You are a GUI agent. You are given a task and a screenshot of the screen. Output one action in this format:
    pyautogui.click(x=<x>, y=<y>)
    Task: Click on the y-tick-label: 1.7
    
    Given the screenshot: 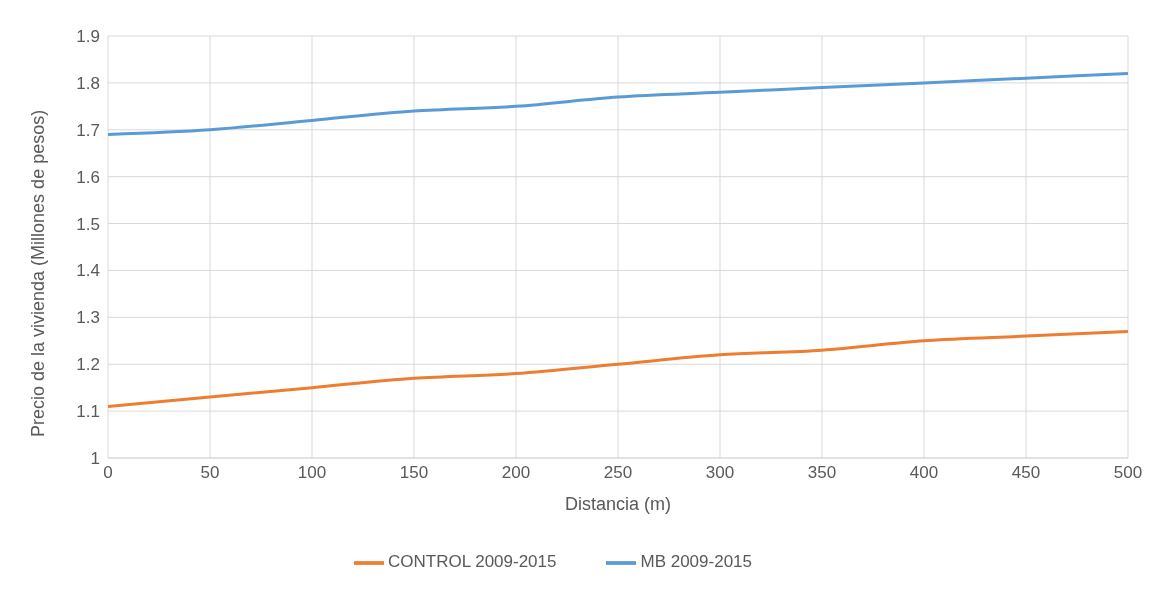 What is the action you would take?
    pyautogui.click(x=88, y=130)
    